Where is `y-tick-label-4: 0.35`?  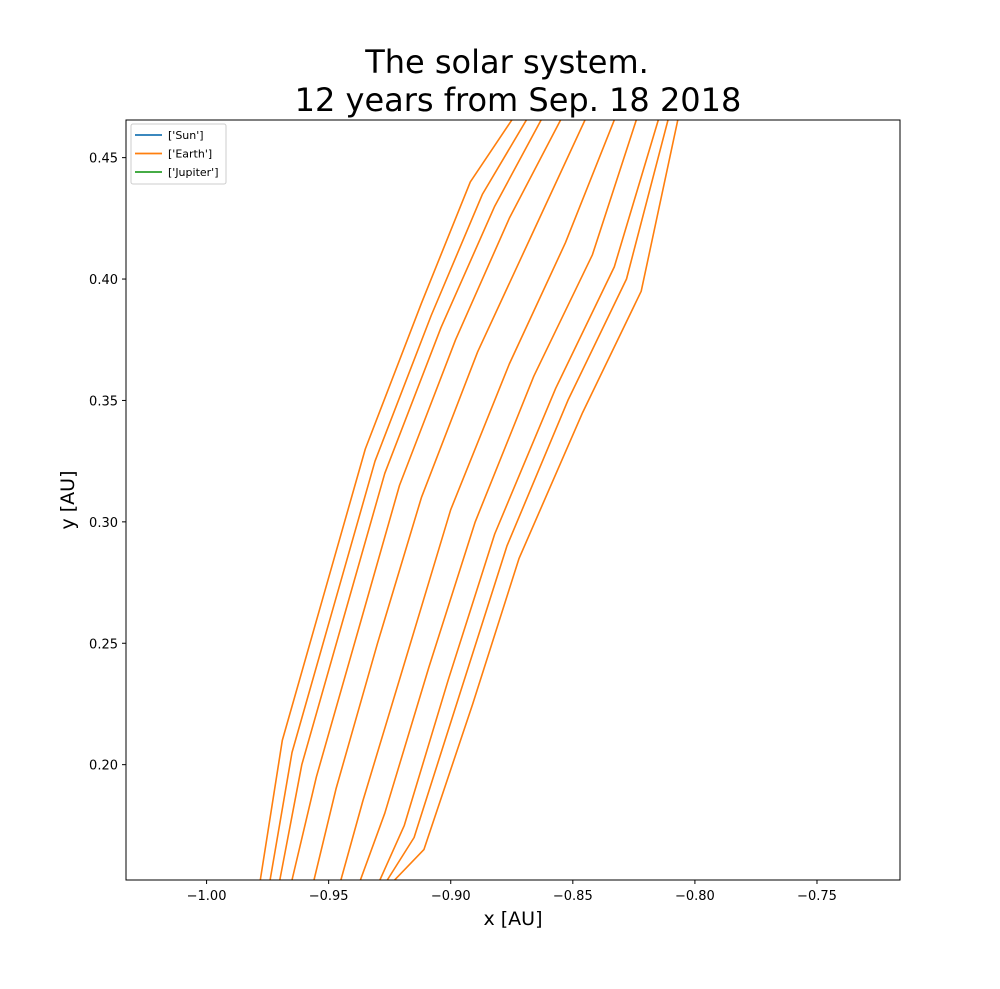 y-tick-label-4: 0.35 is located at coordinates (103, 401).